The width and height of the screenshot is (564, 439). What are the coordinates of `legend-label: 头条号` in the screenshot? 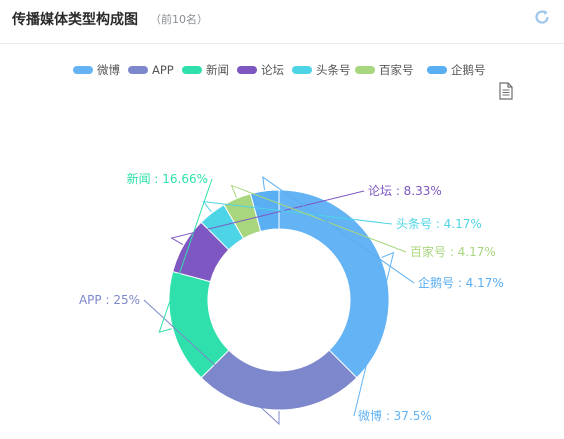 It's located at (333, 70).